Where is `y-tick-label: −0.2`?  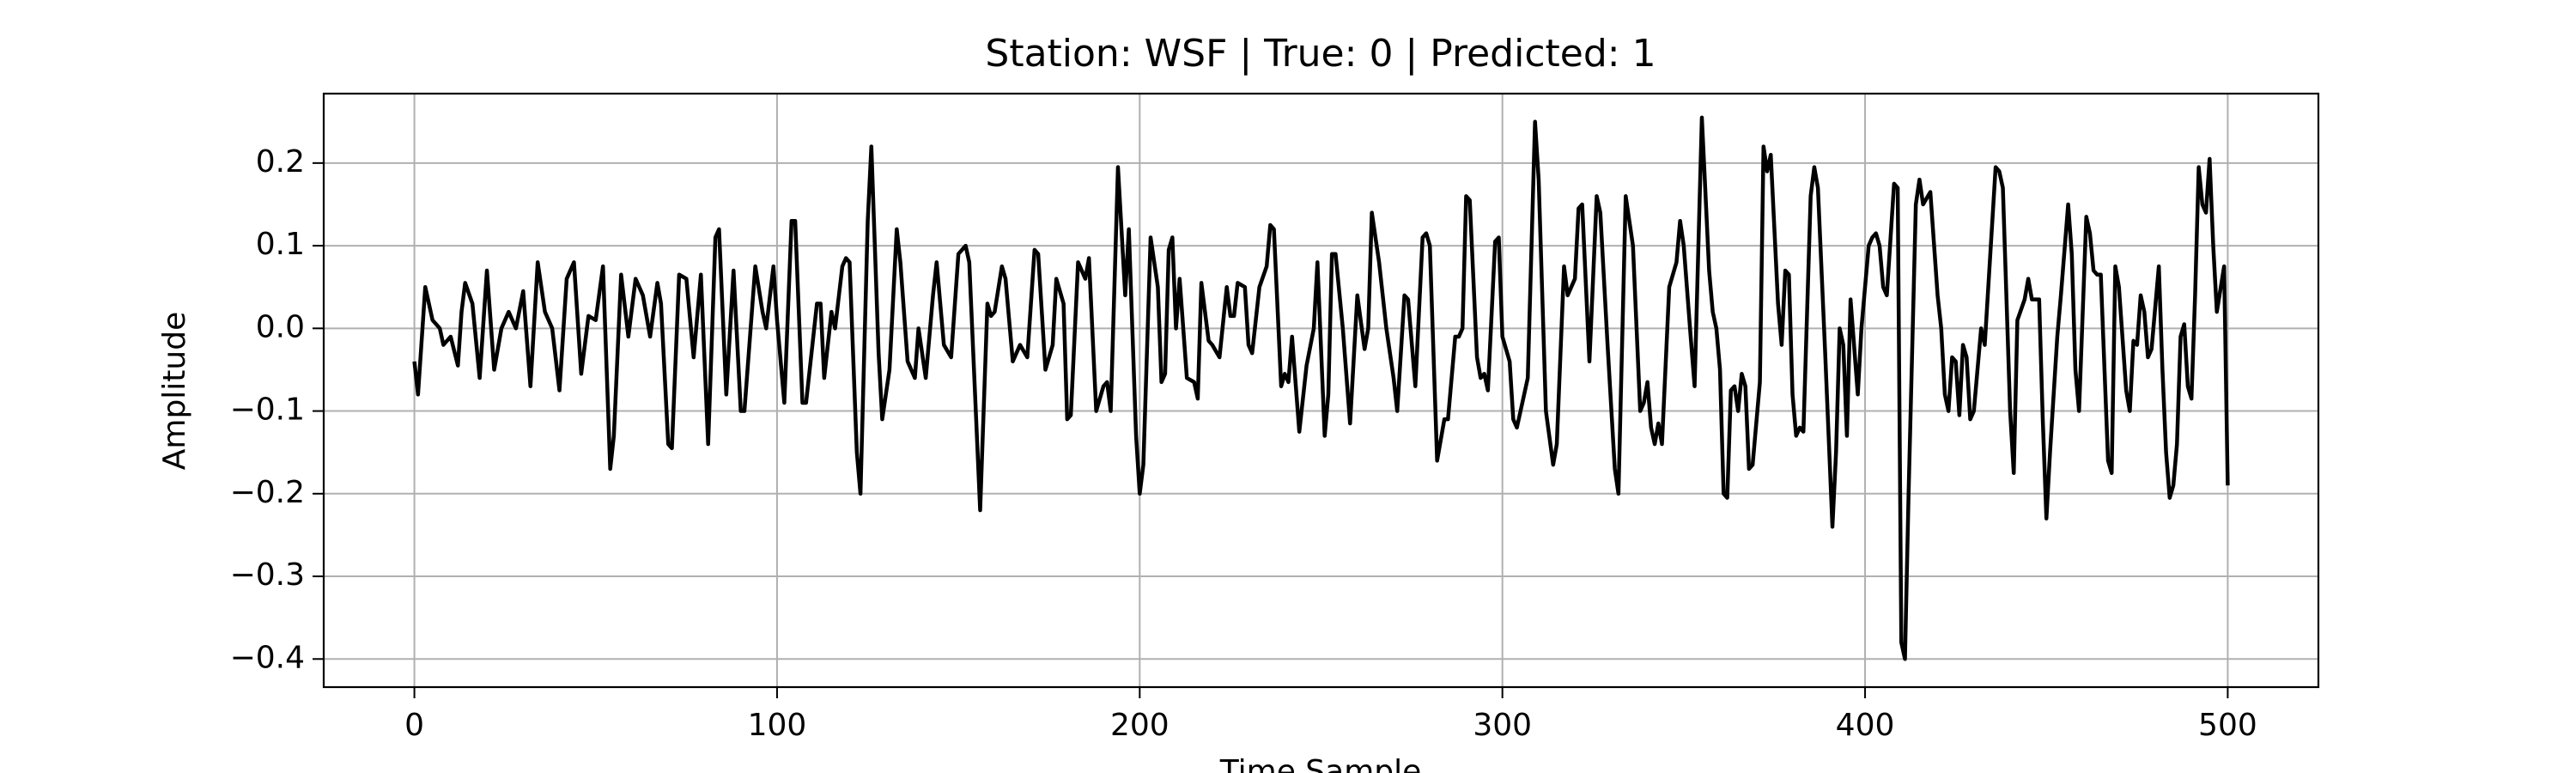 y-tick-label: −0.2 is located at coordinates (268, 492).